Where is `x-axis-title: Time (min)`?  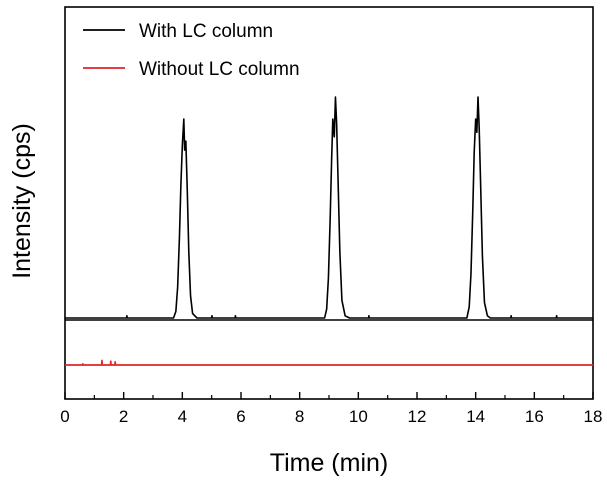
x-axis-title: Time (min) is located at coordinates (329, 463).